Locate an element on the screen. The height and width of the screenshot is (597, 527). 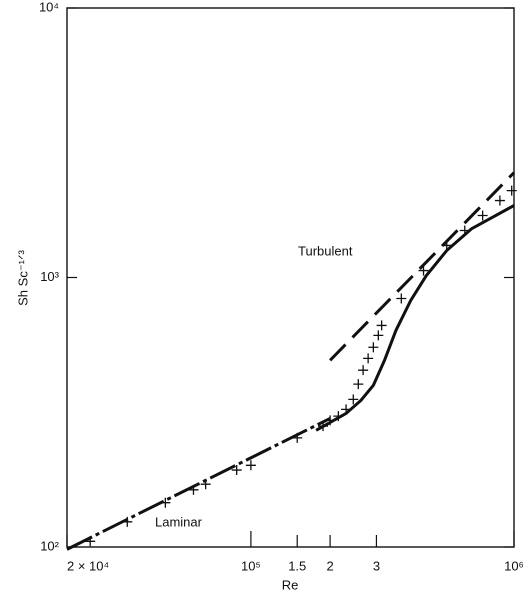
x-tick-label: 2 × 10⁴ is located at coordinates (88, 565).